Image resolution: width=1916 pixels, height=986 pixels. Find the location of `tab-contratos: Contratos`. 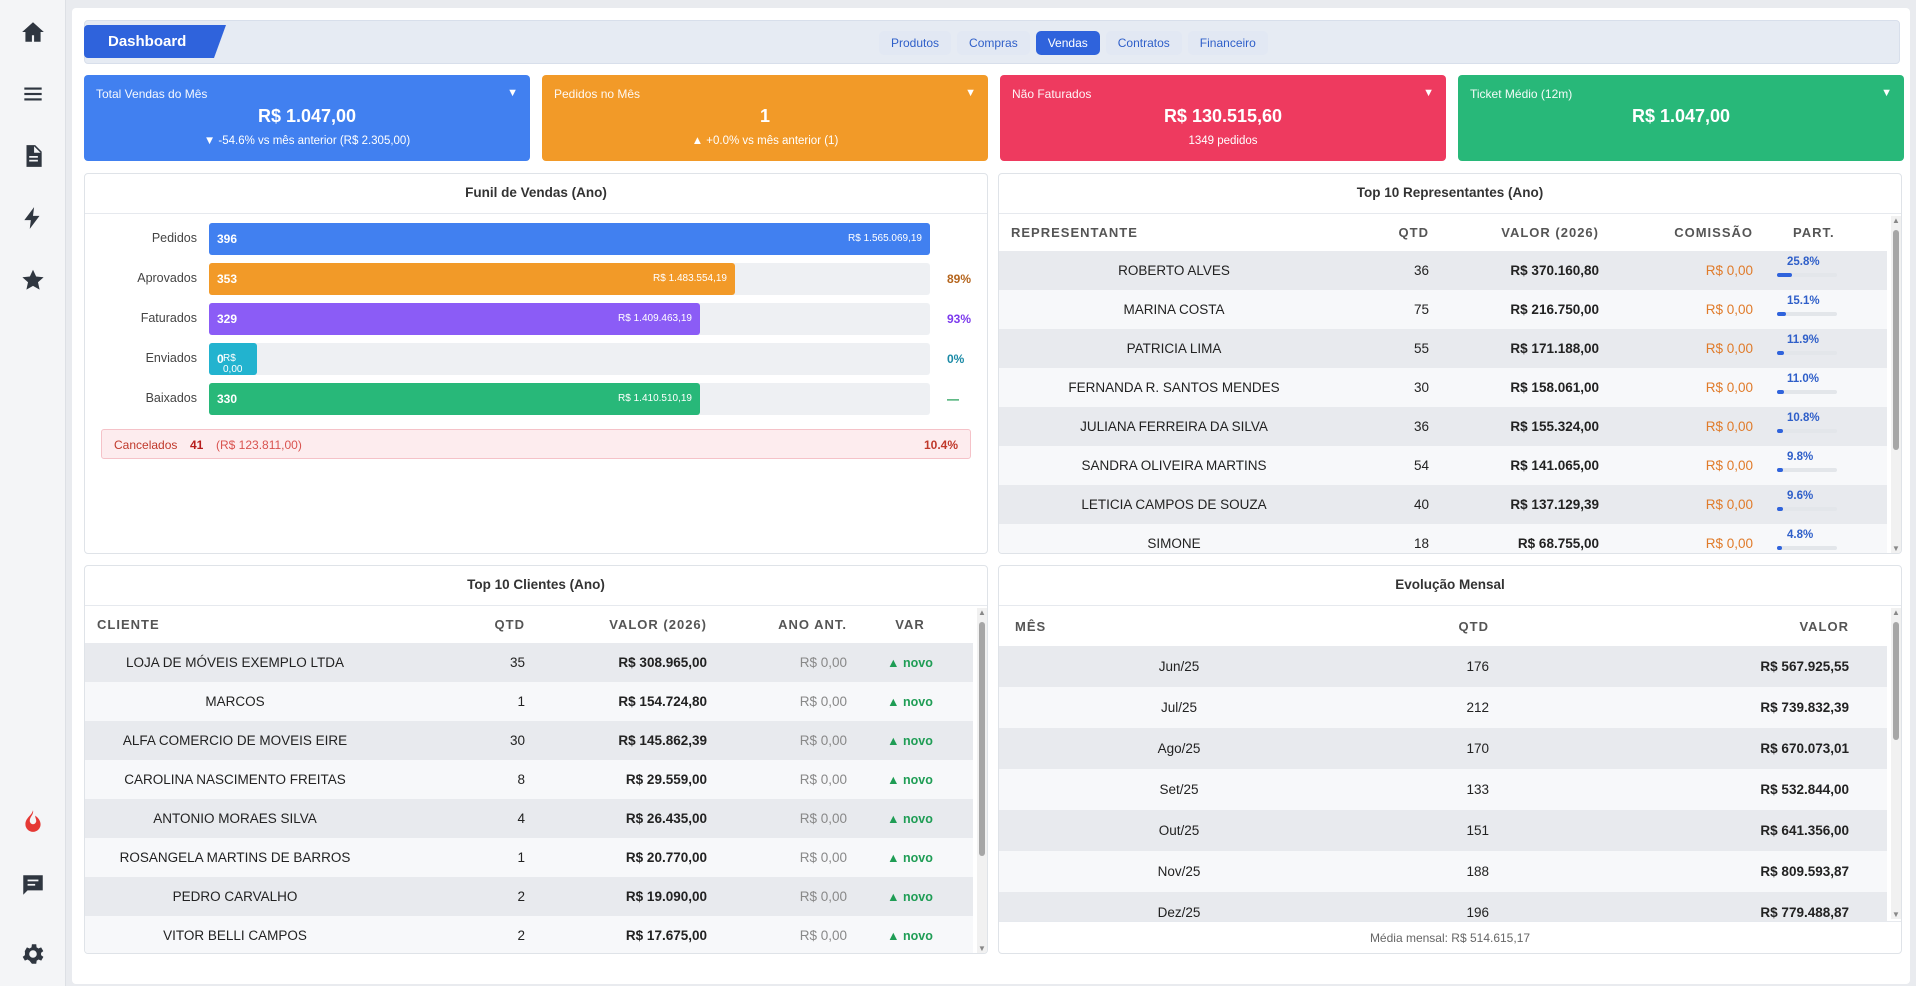

tab-contratos: Contratos is located at coordinates (1143, 43).